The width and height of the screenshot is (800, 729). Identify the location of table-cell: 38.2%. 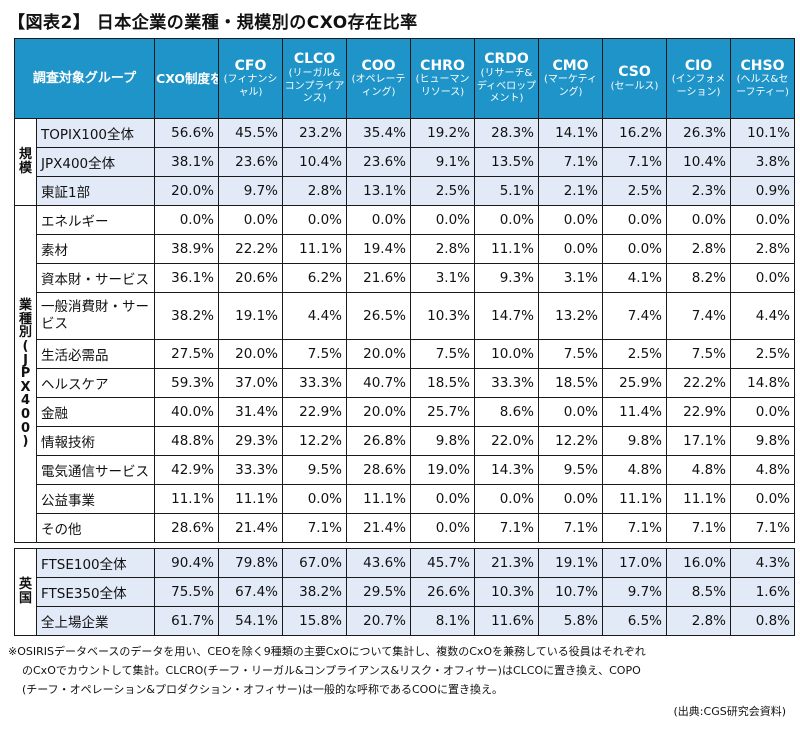
(314, 592).